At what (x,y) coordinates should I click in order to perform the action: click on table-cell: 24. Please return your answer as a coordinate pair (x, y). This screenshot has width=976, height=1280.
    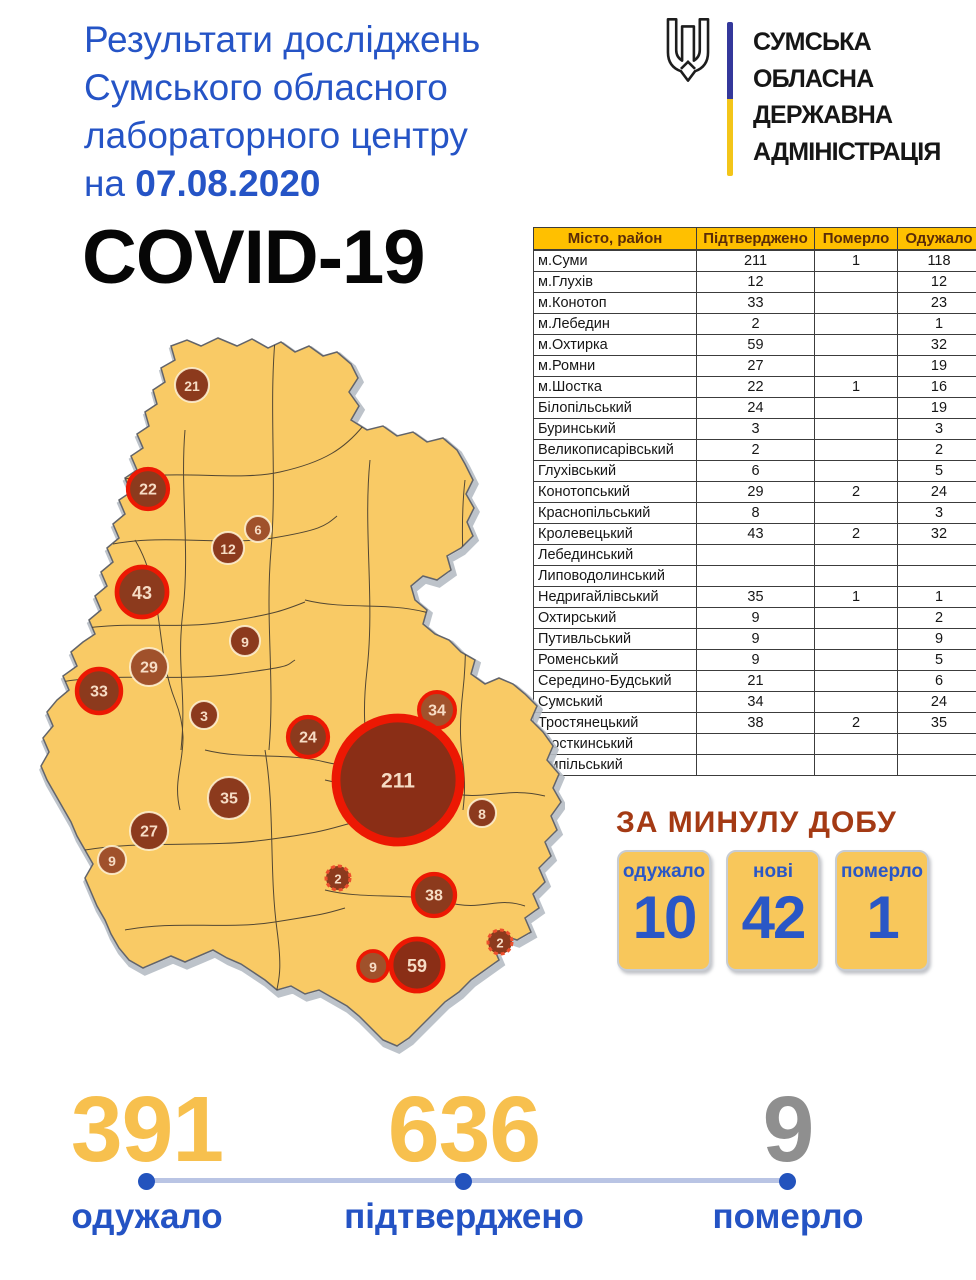
    Looking at the image, I should click on (755, 408).